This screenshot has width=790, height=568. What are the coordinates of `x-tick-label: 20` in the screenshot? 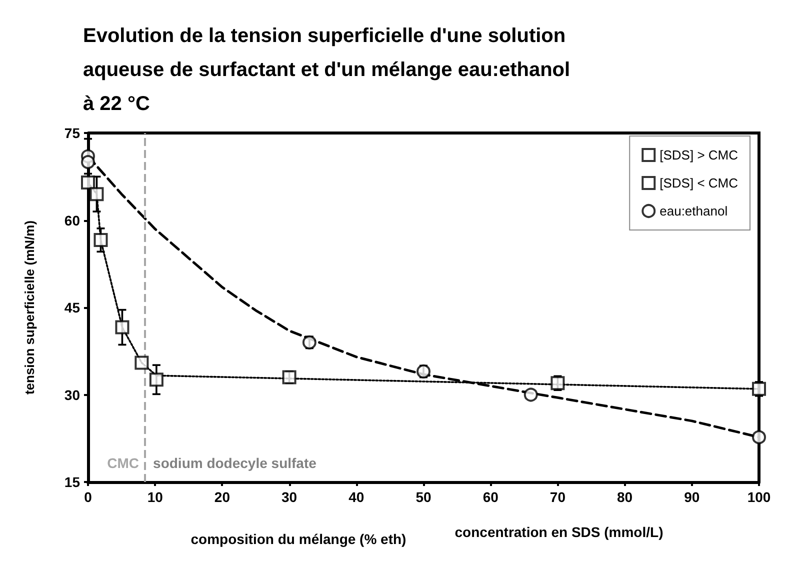 It's located at (222, 497).